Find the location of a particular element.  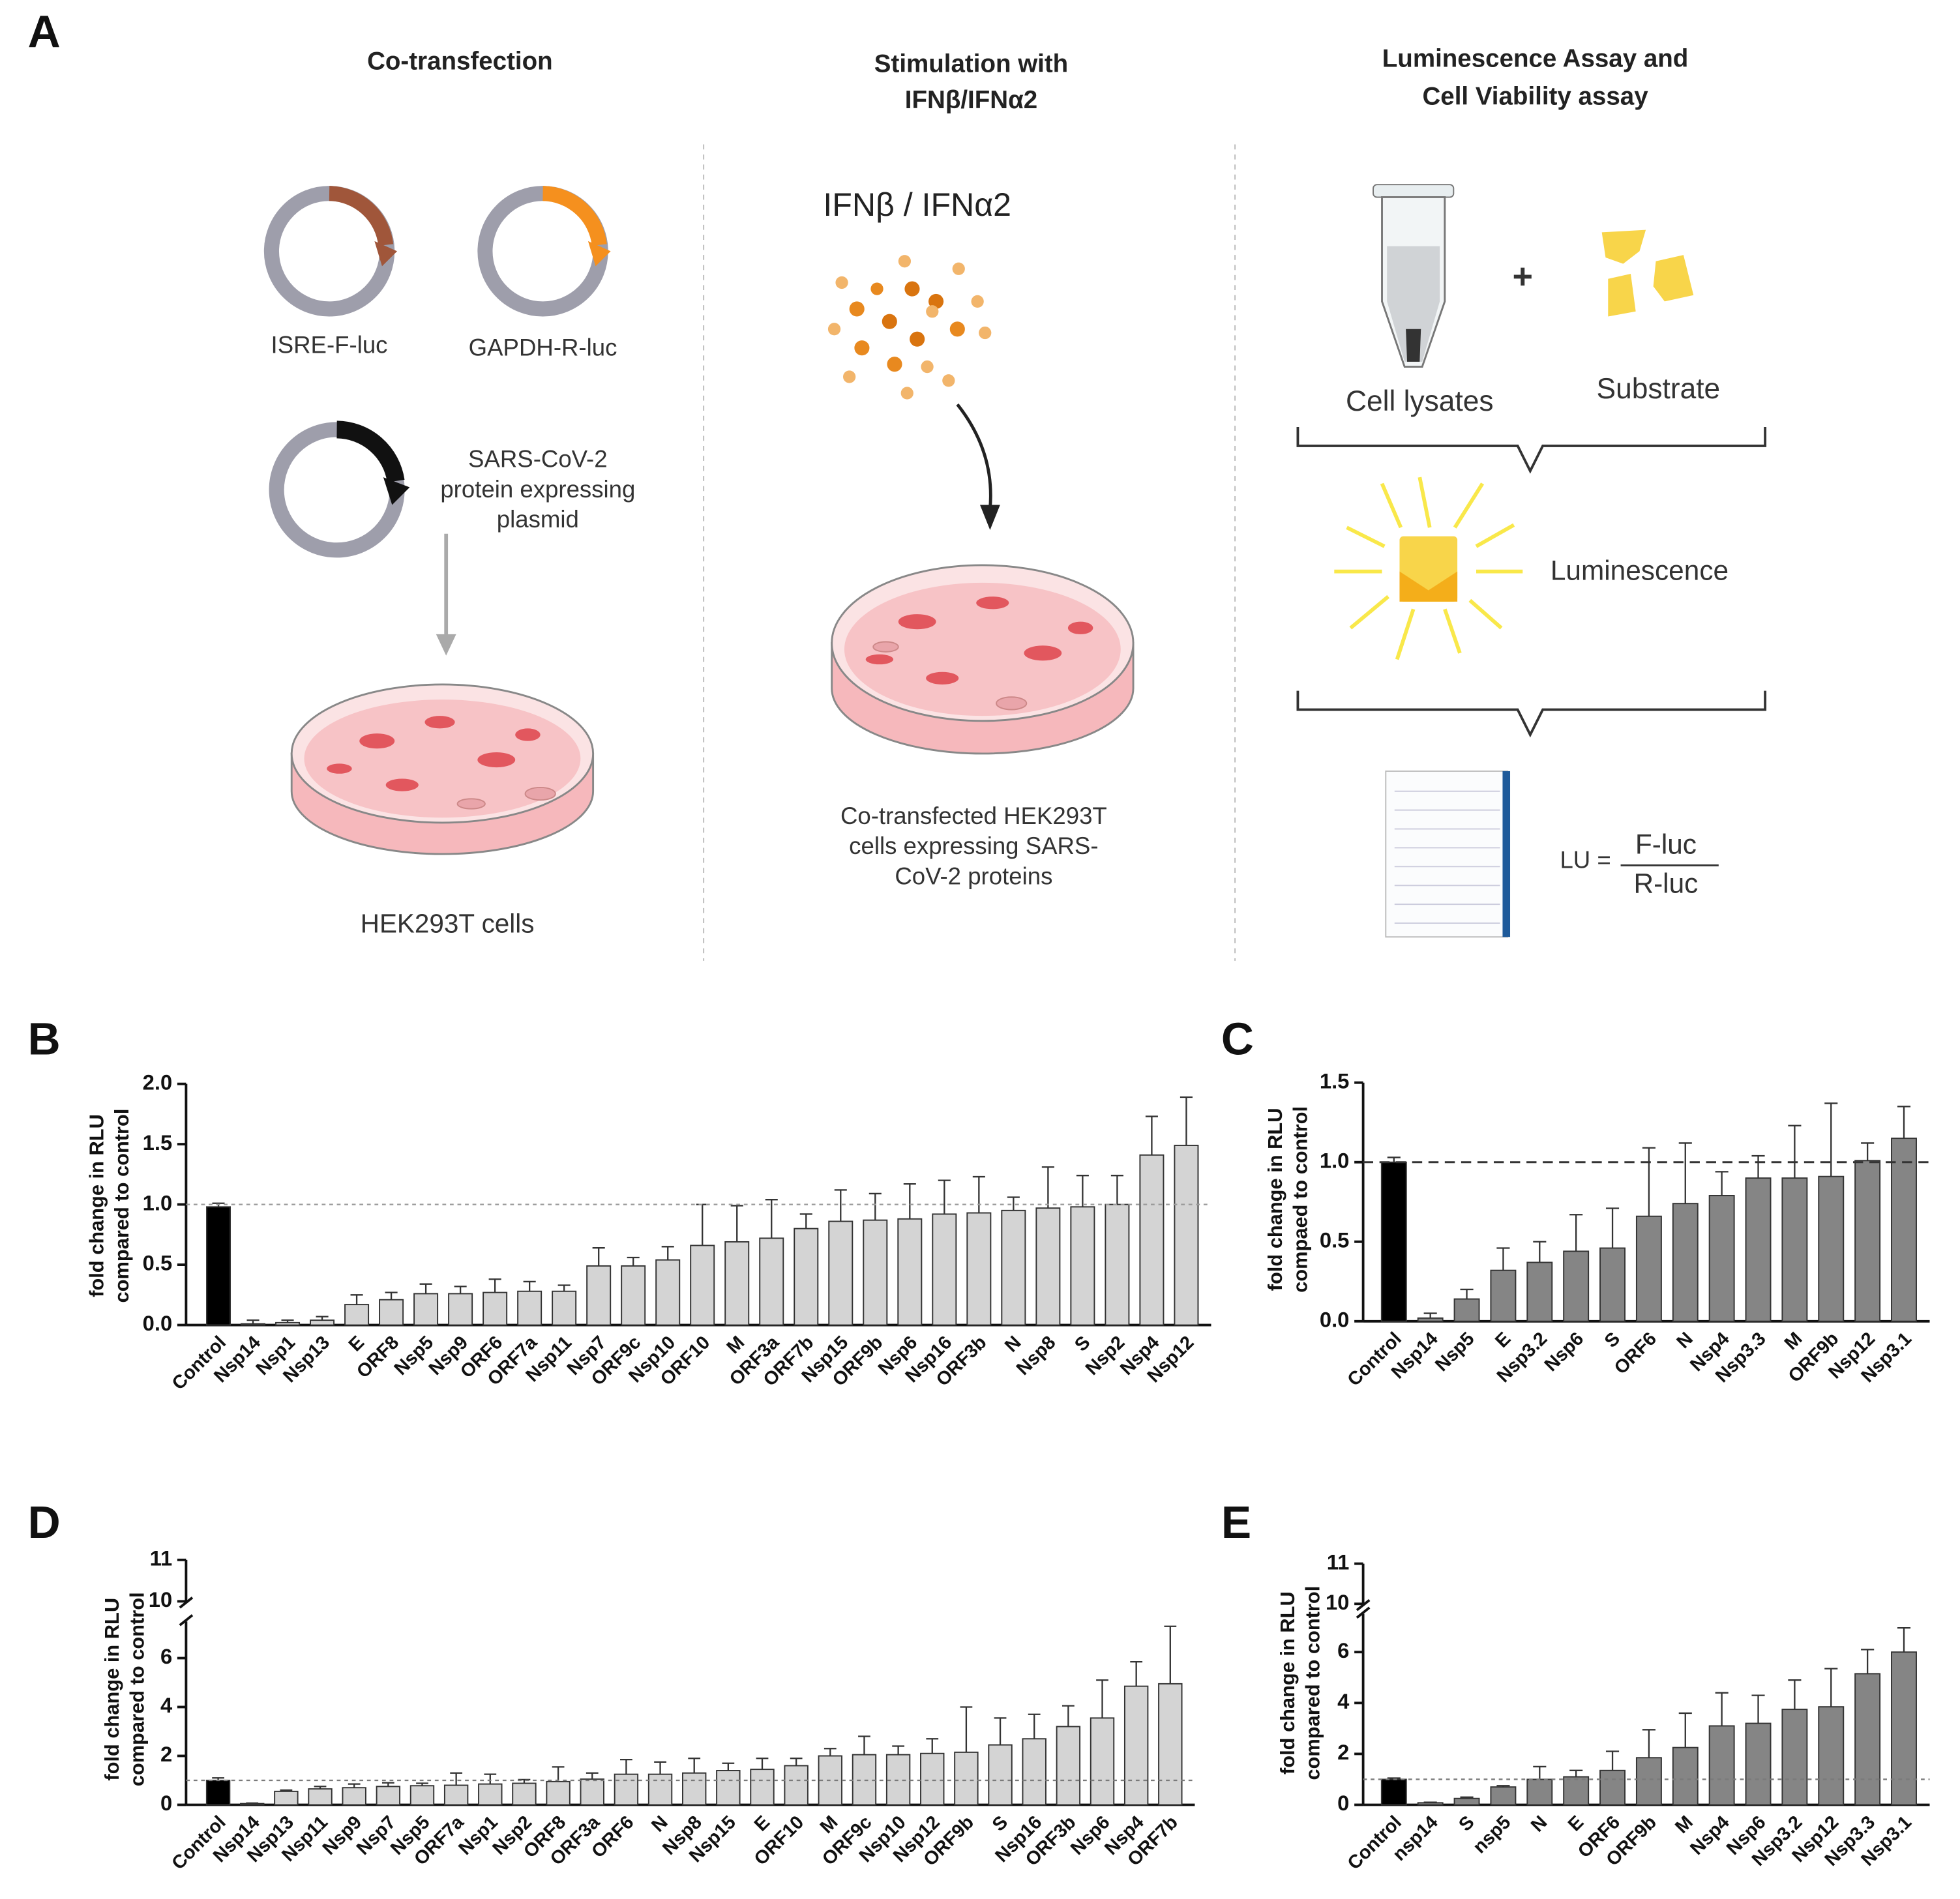

petri-dish is located at coordinates (443, 769).